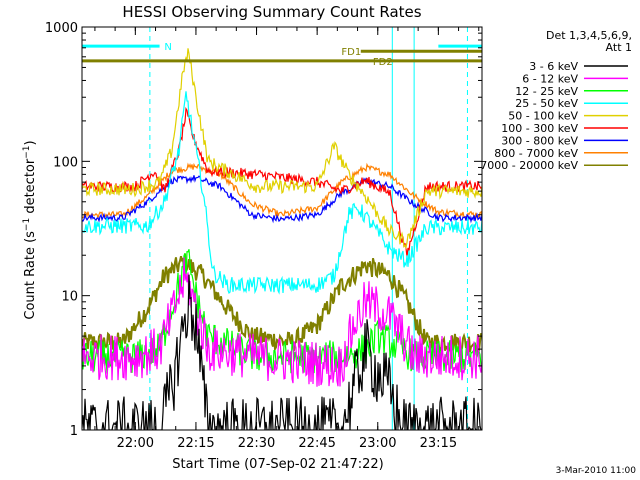 The image size is (640, 480). What do you see at coordinates (550, 78) in the screenshot?
I see `legend-label-1: 6 - 12 keV` at bounding box center [550, 78].